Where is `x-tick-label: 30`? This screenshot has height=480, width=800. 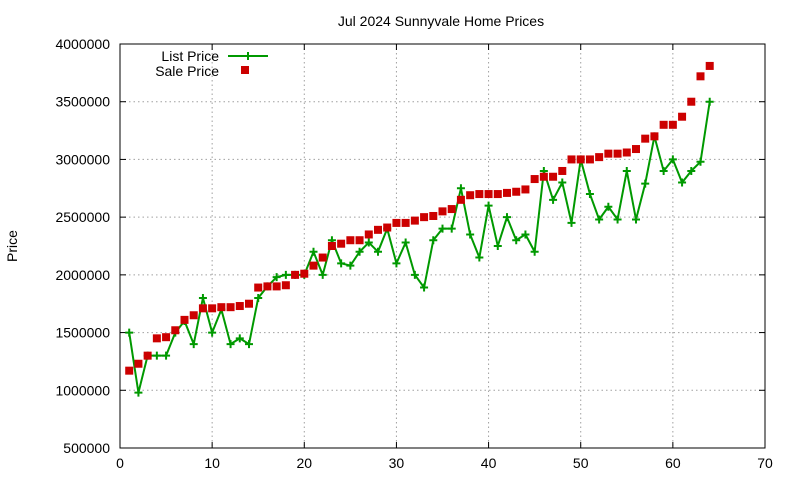
x-tick-label: 30 is located at coordinates (397, 463).